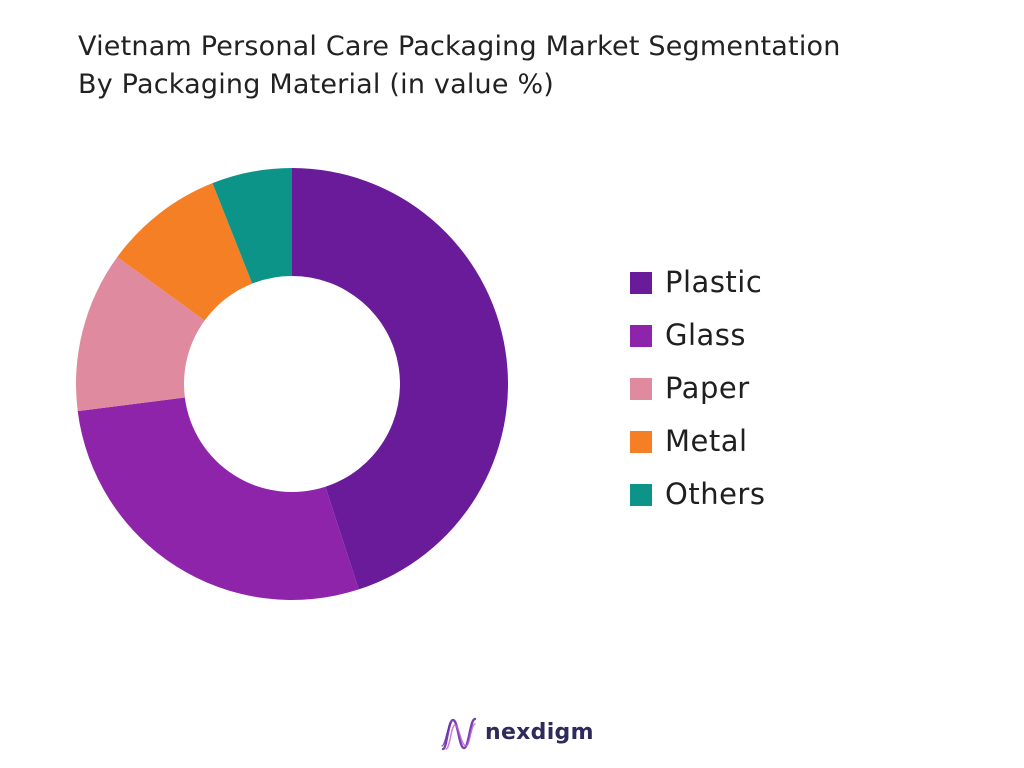 Image resolution: width=1024 pixels, height=768 pixels. What do you see at coordinates (780, 494) in the screenshot?
I see `legend-item-others: Others` at bounding box center [780, 494].